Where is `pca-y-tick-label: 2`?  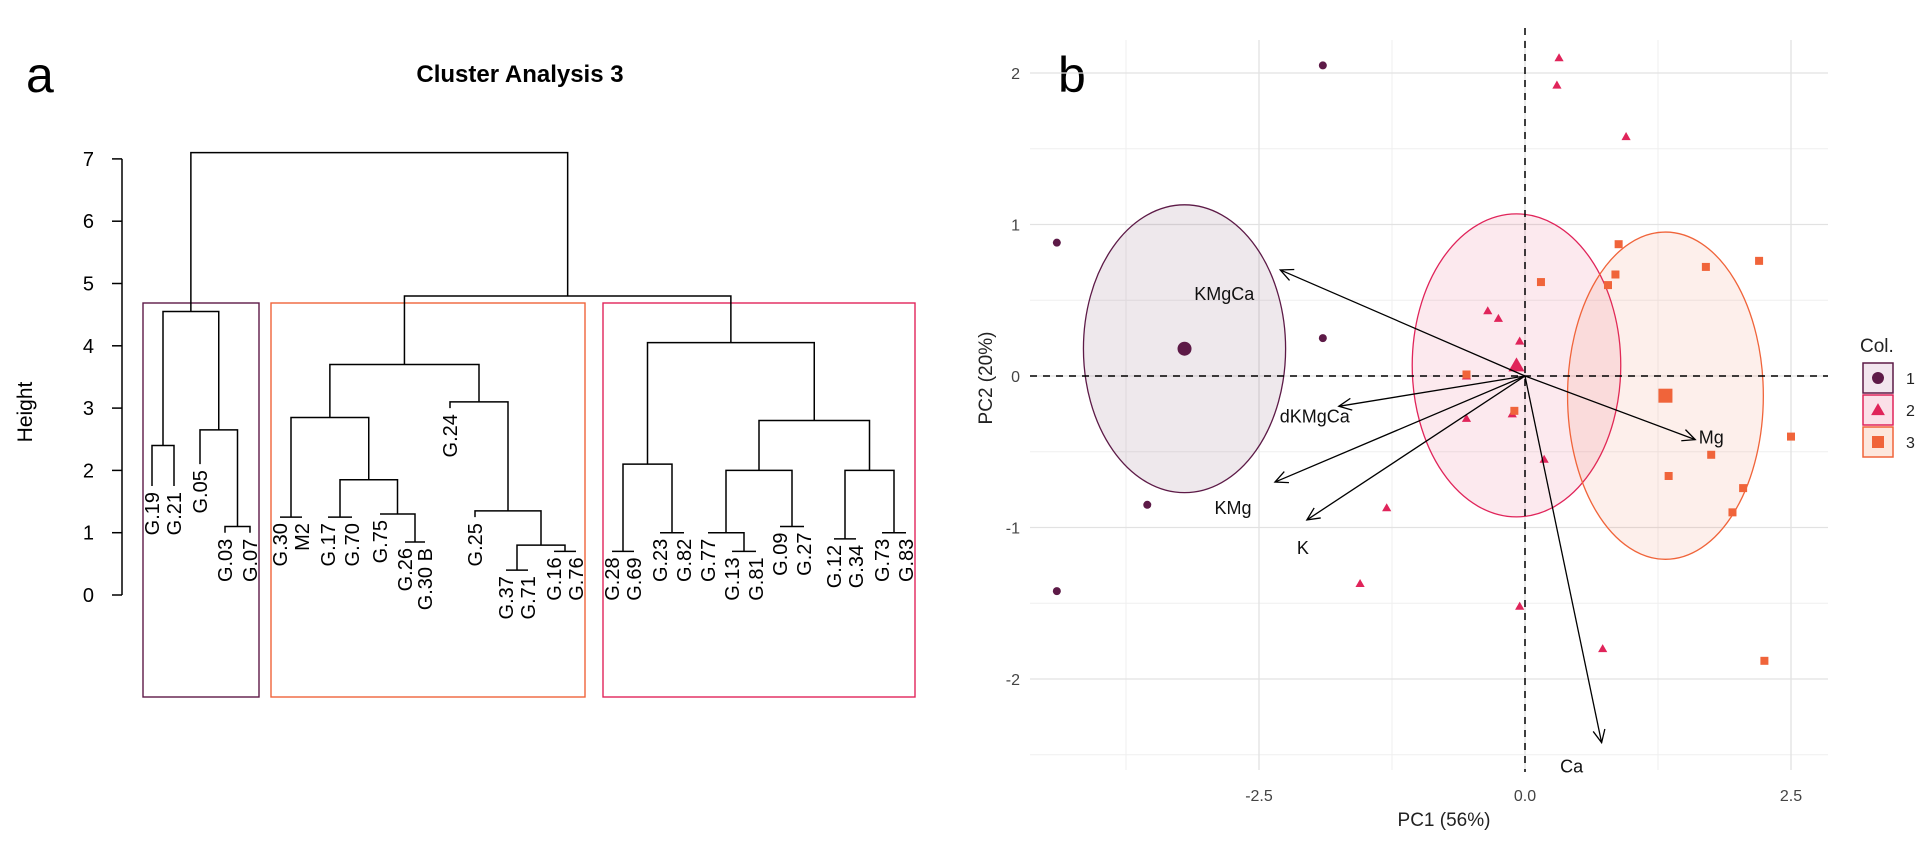
pca-y-tick-label: 2 is located at coordinates (1015, 74).